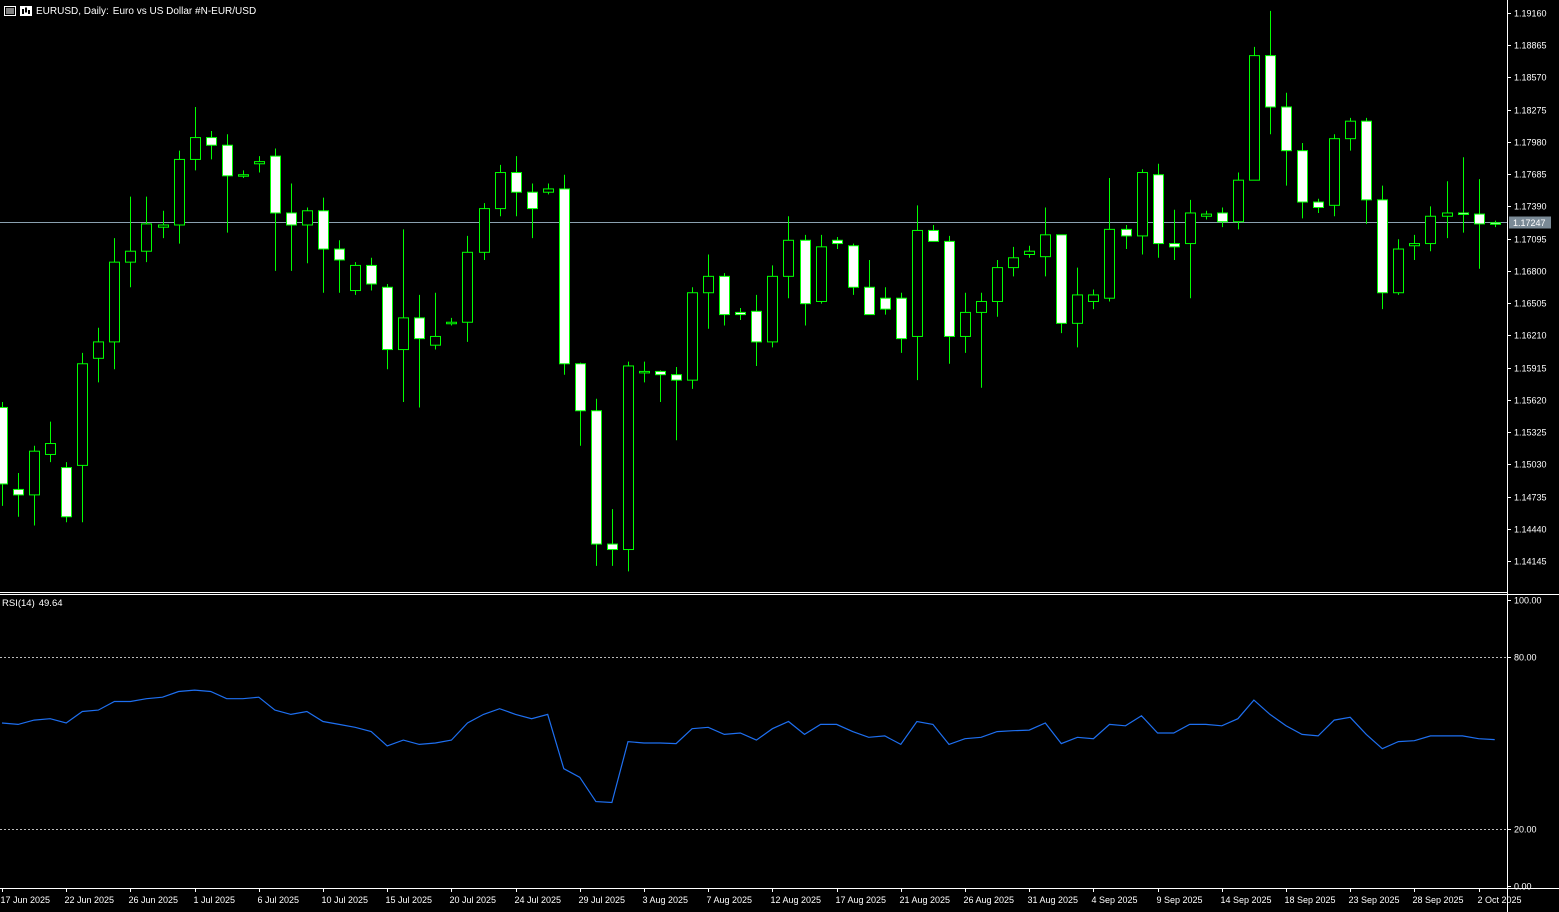 This screenshot has height=912, width=1559. I want to click on rsi-tick-label: 100.00, so click(1528, 601).